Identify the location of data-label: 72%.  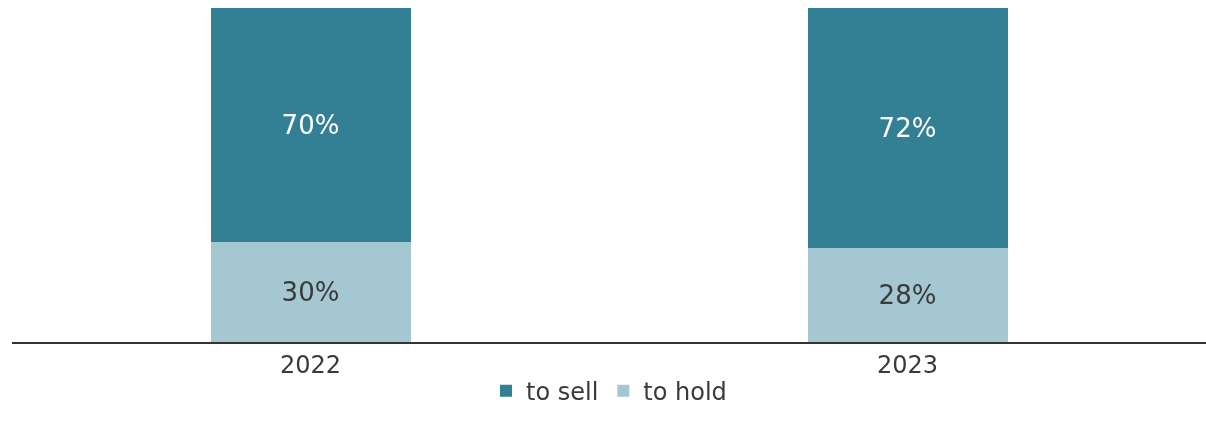
(907, 128).